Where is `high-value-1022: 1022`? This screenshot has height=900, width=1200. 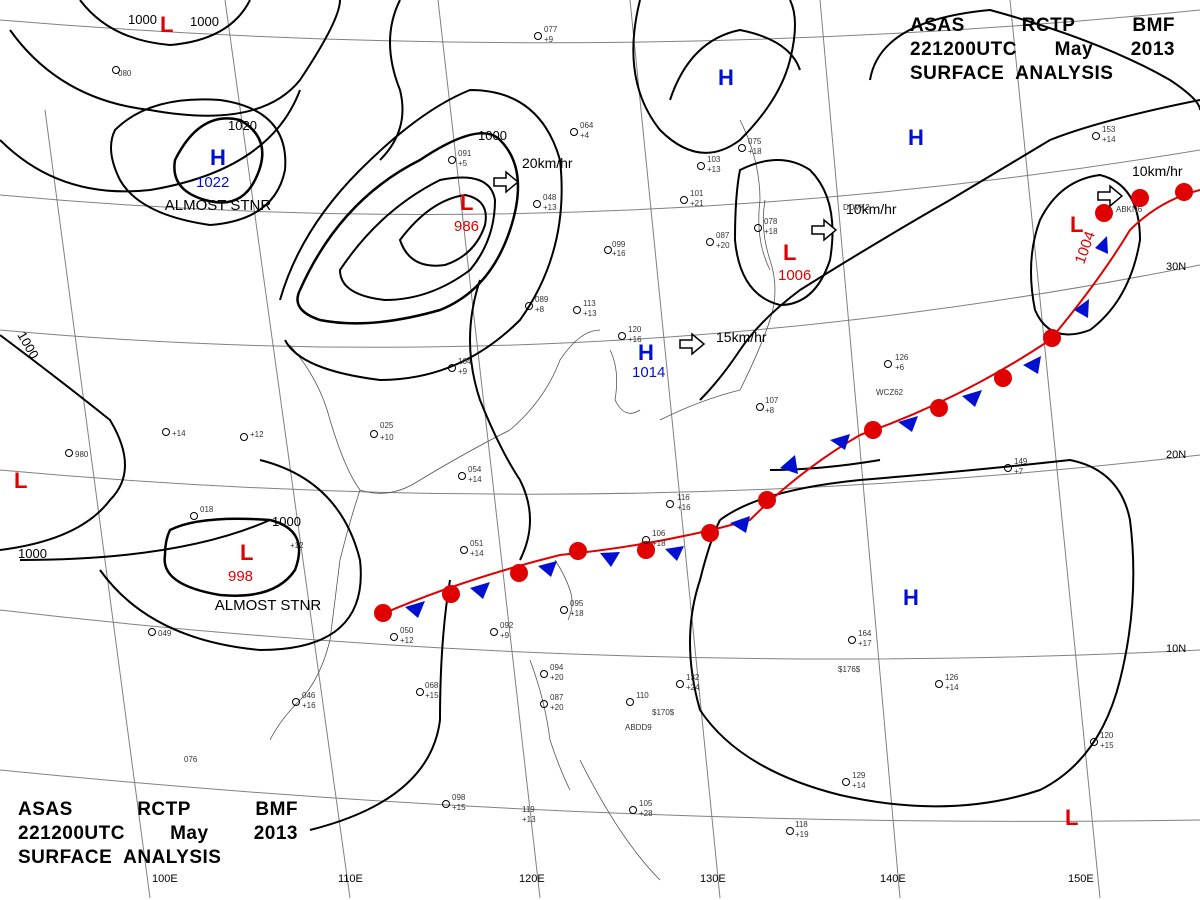
high-value-1022: 1022 is located at coordinates (212, 182).